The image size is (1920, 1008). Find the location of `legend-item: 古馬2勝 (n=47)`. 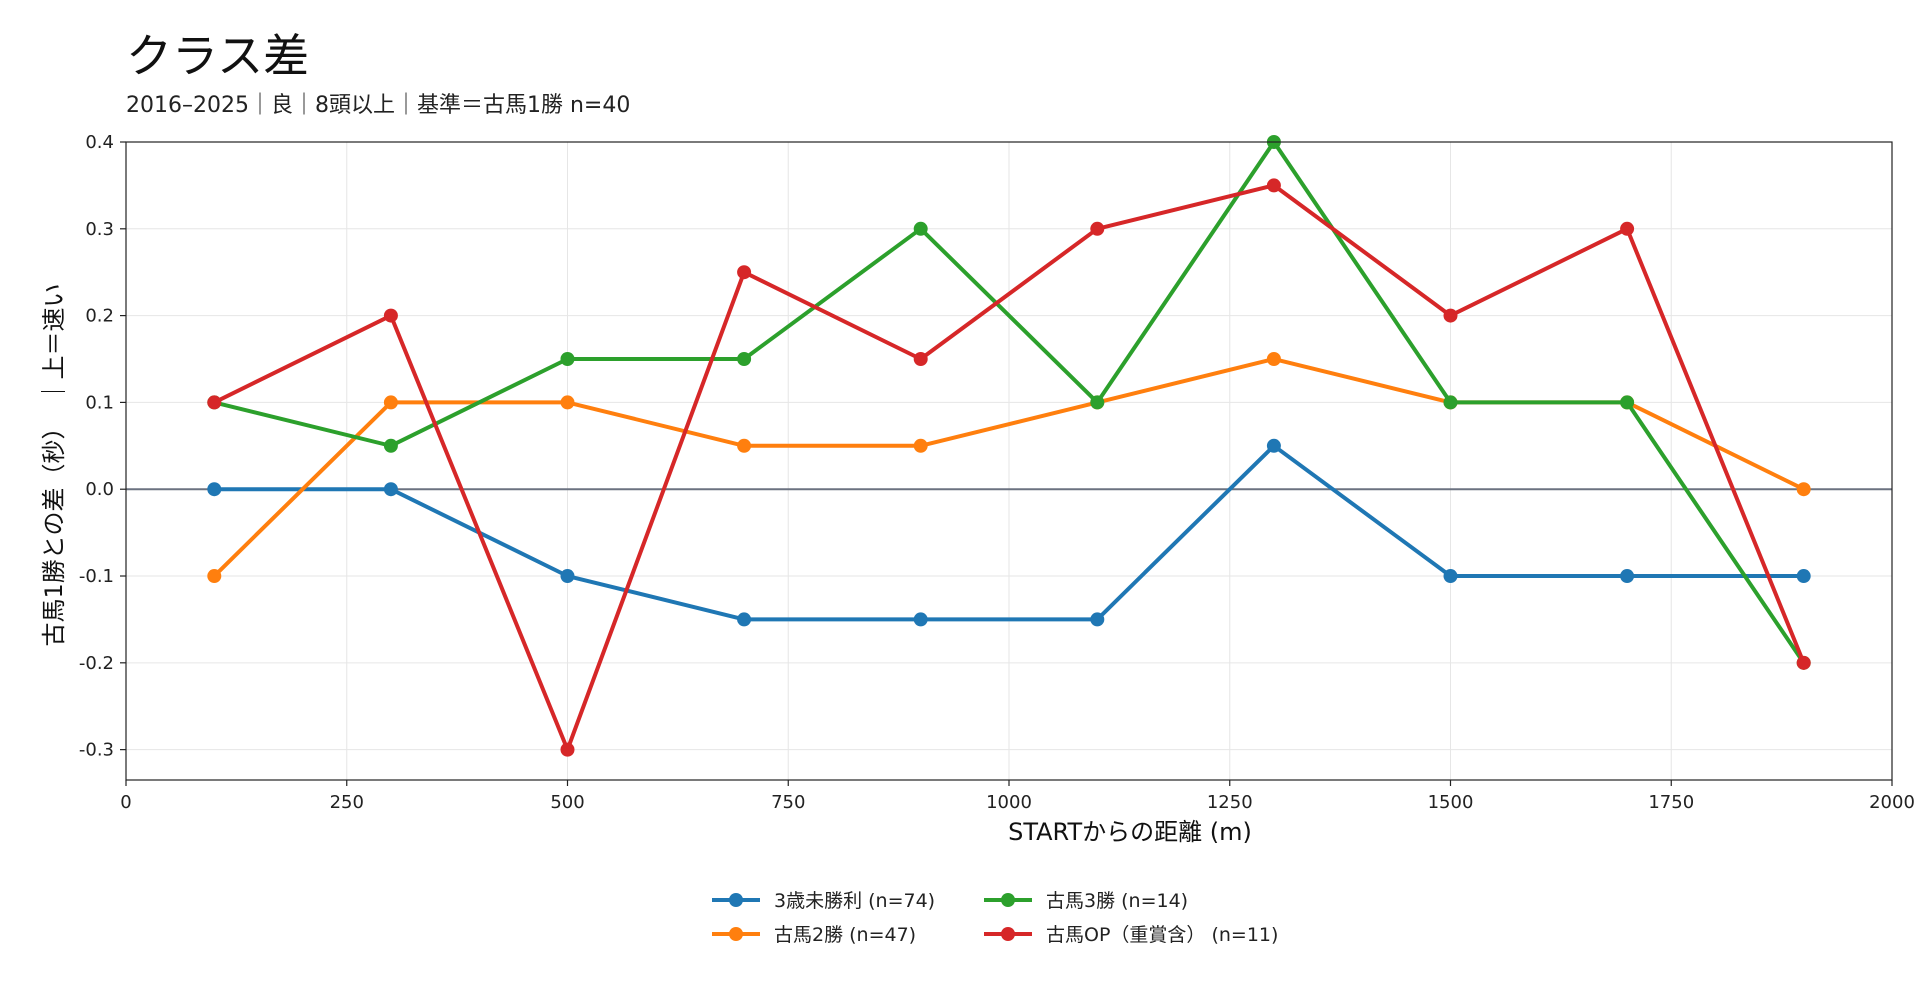

legend-item: 古馬2勝 (n=47) is located at coordinates (814, 935).